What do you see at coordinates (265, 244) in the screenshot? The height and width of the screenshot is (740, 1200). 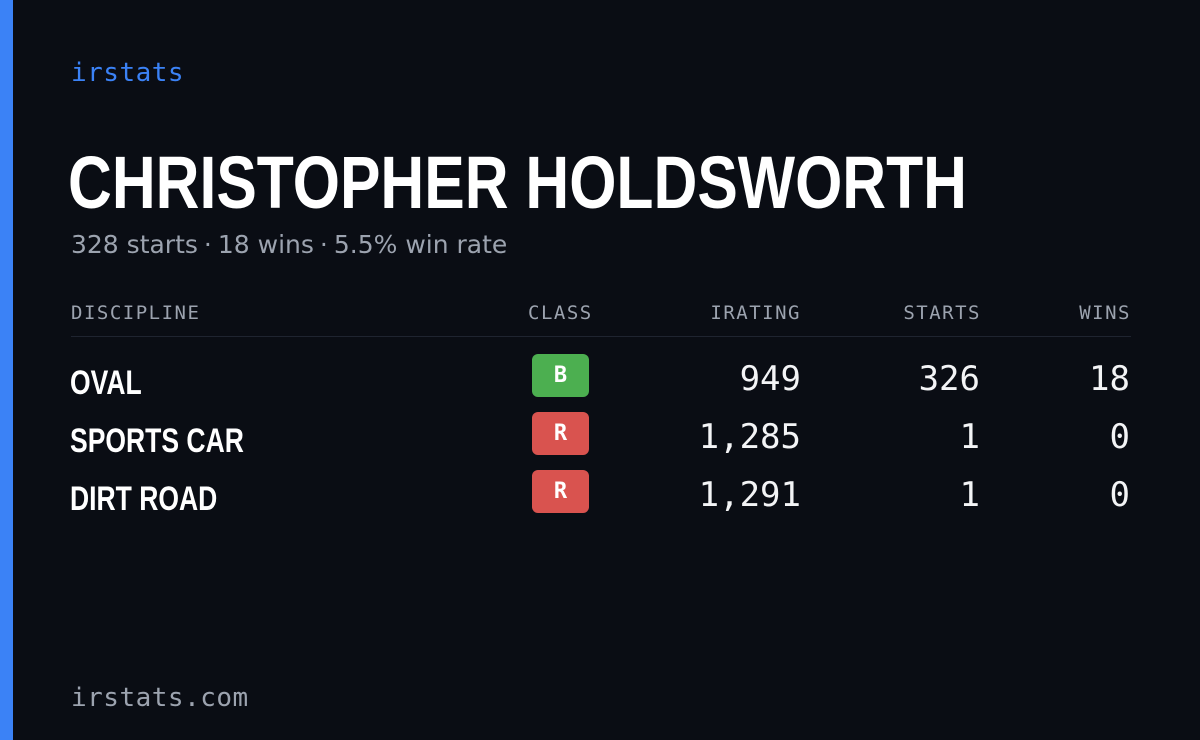 I see `summary-wins: 18 wins` at bounding box center [265, 244].